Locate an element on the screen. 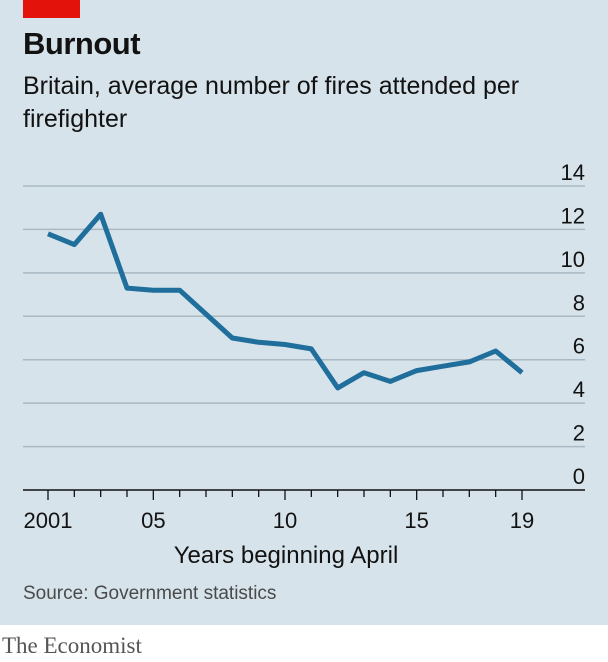  source-note: Source: Government statistics is located at coordinates (150, 593).